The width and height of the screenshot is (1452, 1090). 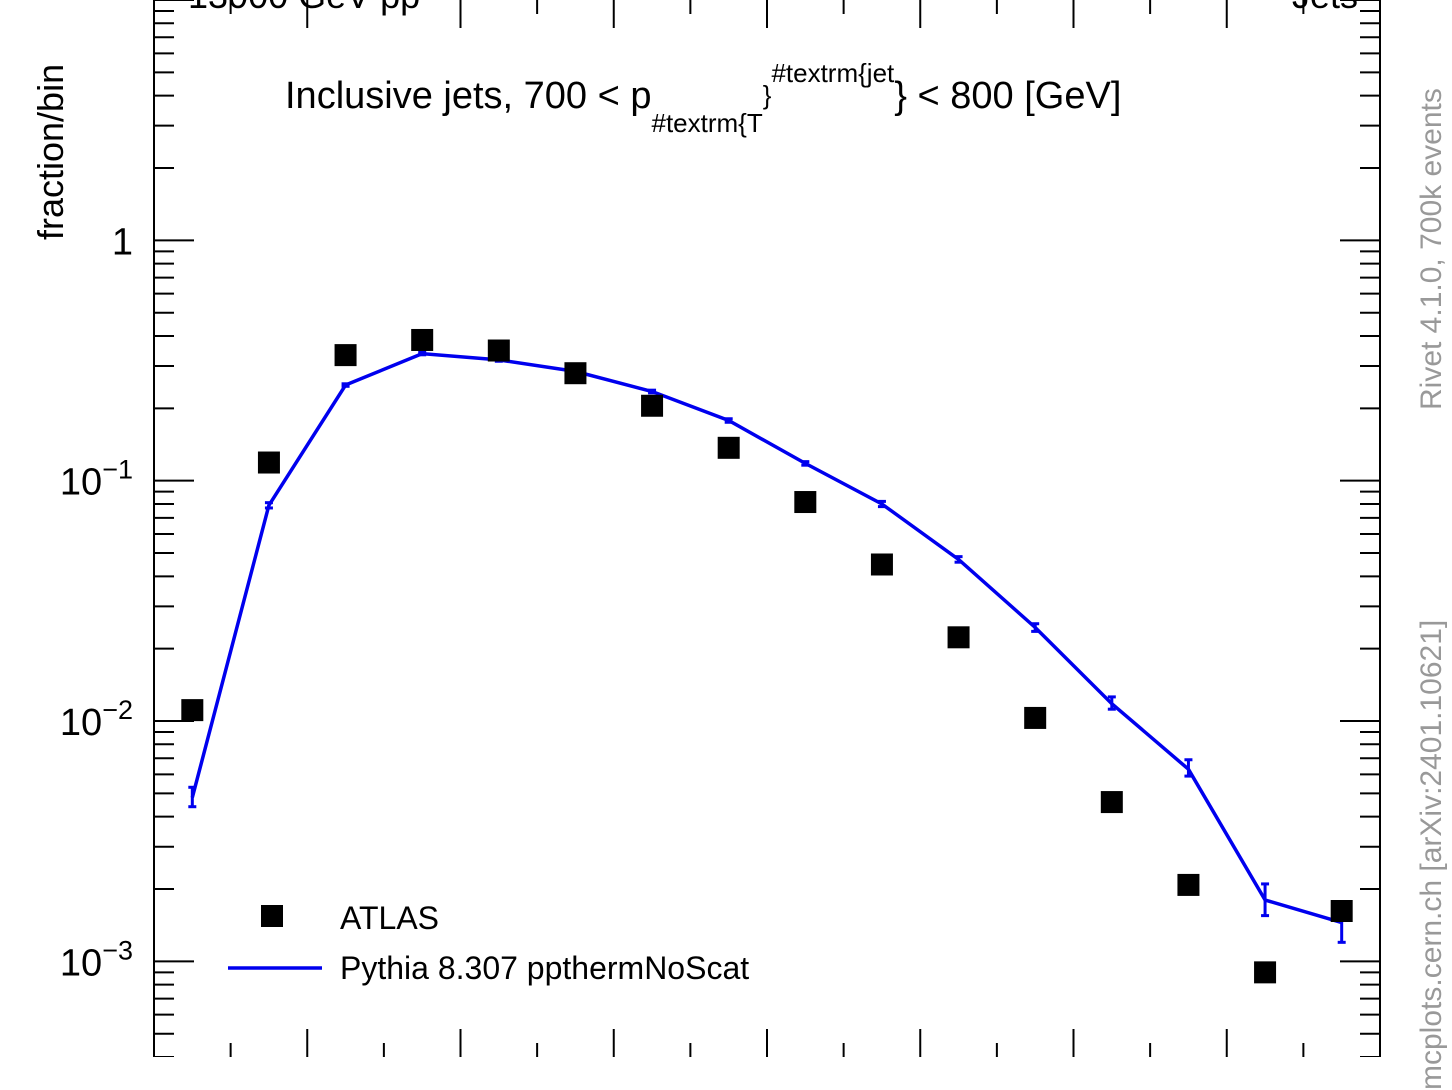 What do you see at coordinates (96, 479) in the screenshot?
I see `y-tick-label: 10⁻¹` at bounding box center [96, 479].